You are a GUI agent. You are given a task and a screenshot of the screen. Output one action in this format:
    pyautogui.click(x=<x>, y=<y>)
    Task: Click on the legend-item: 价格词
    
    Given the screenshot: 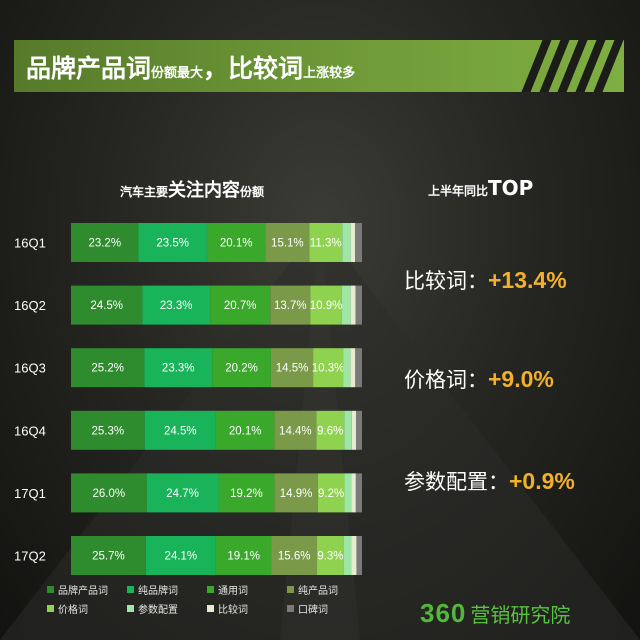 What is the action you would take?
    pyautogui.click(x=87, y=608)
    